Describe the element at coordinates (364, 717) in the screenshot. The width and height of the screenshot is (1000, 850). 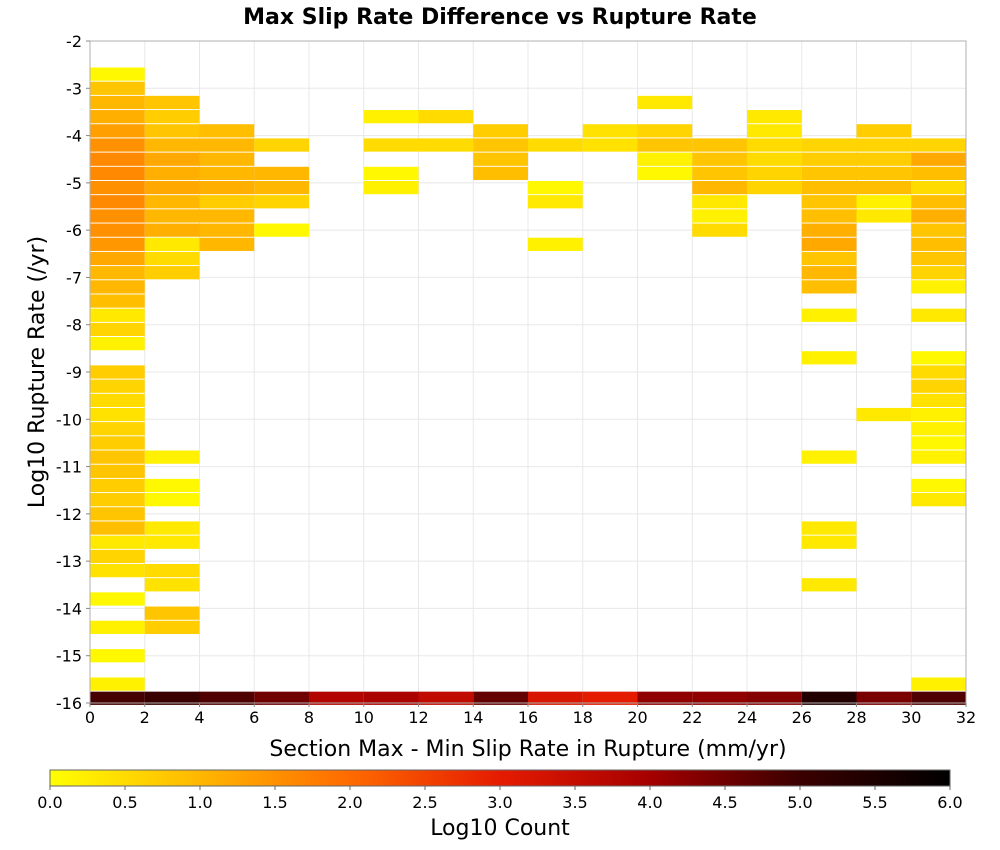
I see `x-tick-label: 10` at that location.